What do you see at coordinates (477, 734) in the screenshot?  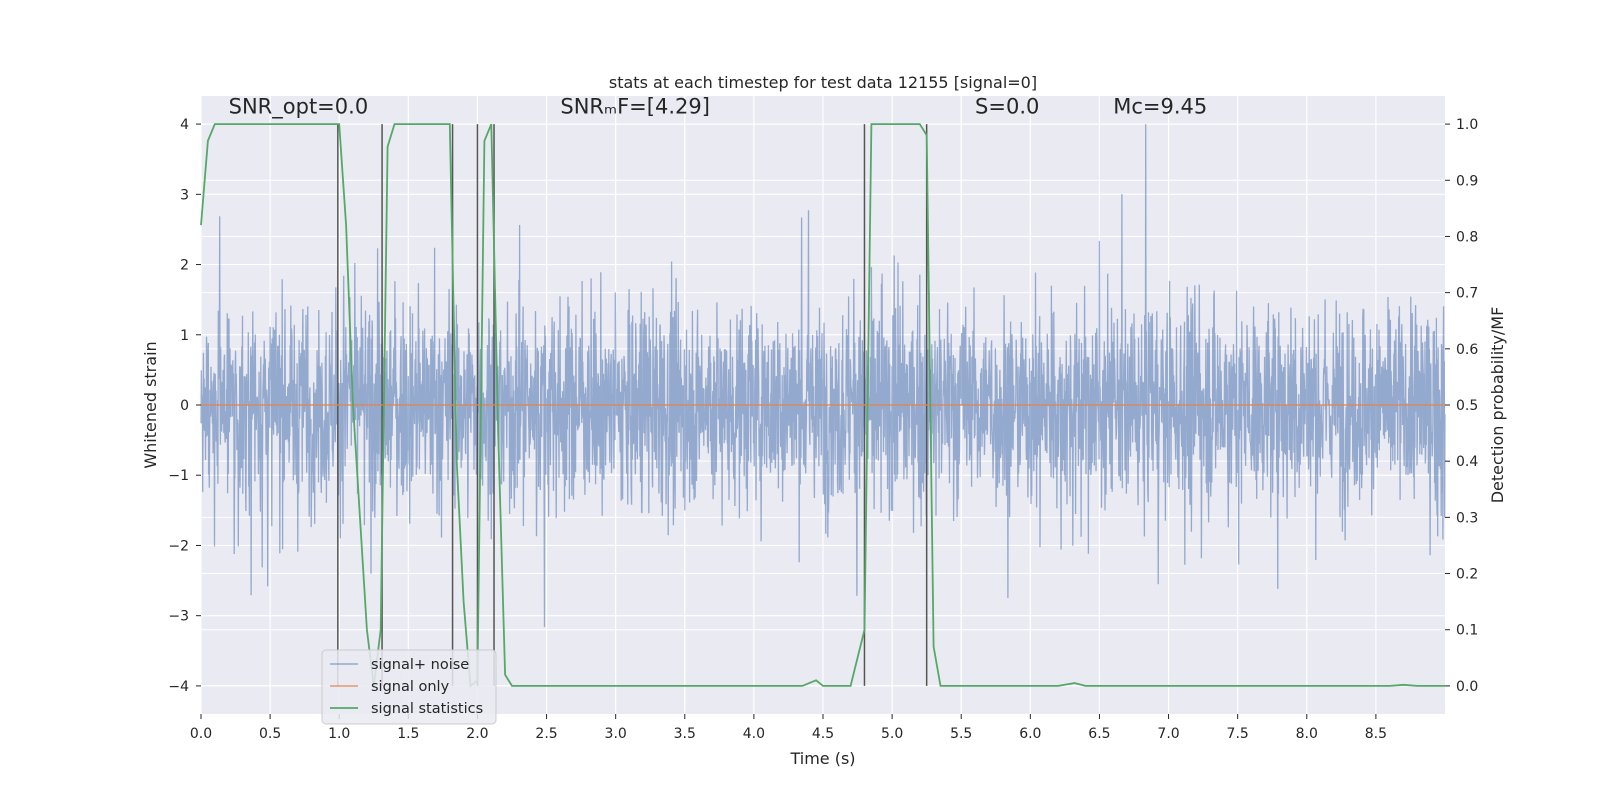 I see `x-tick-label: 2.0` at bounding box center [477, 734].